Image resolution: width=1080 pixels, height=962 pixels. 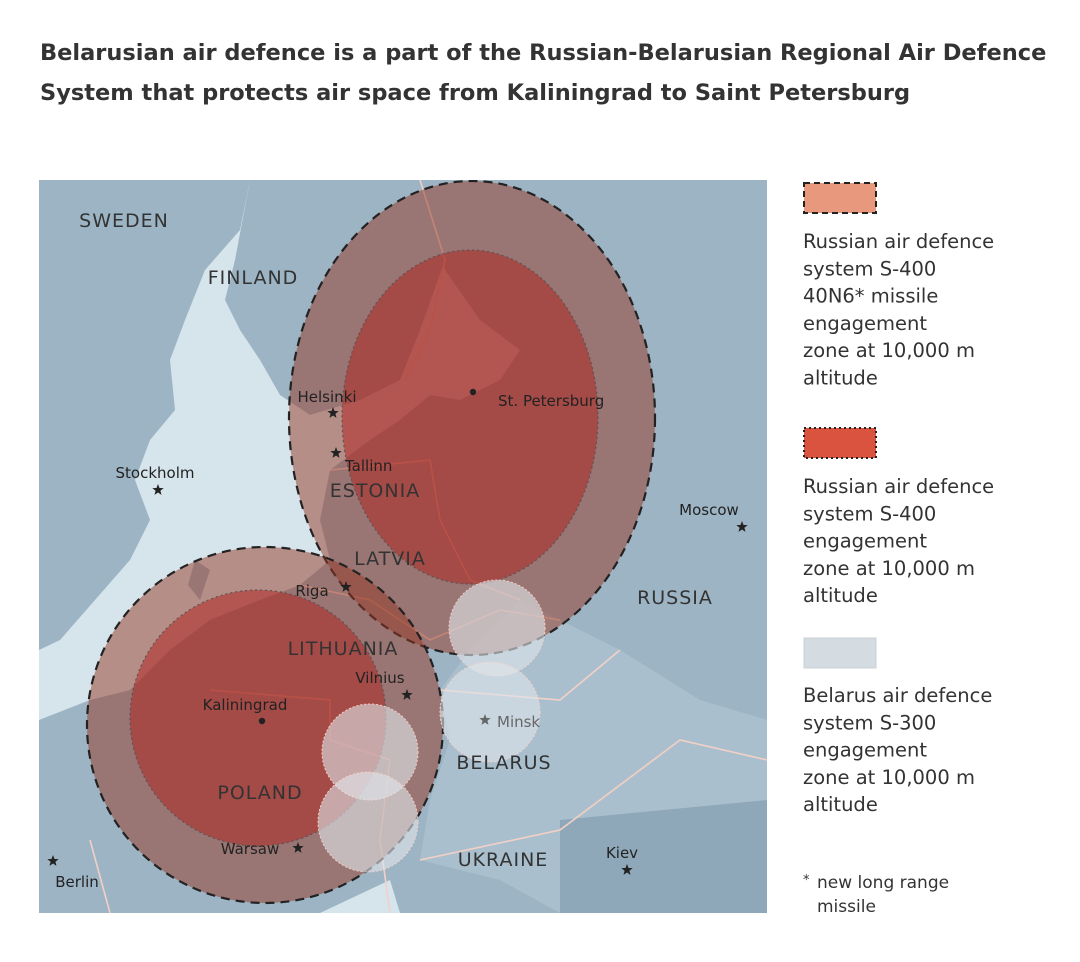 I want to click on city-label: Kiev, so click(x=622, y=853).